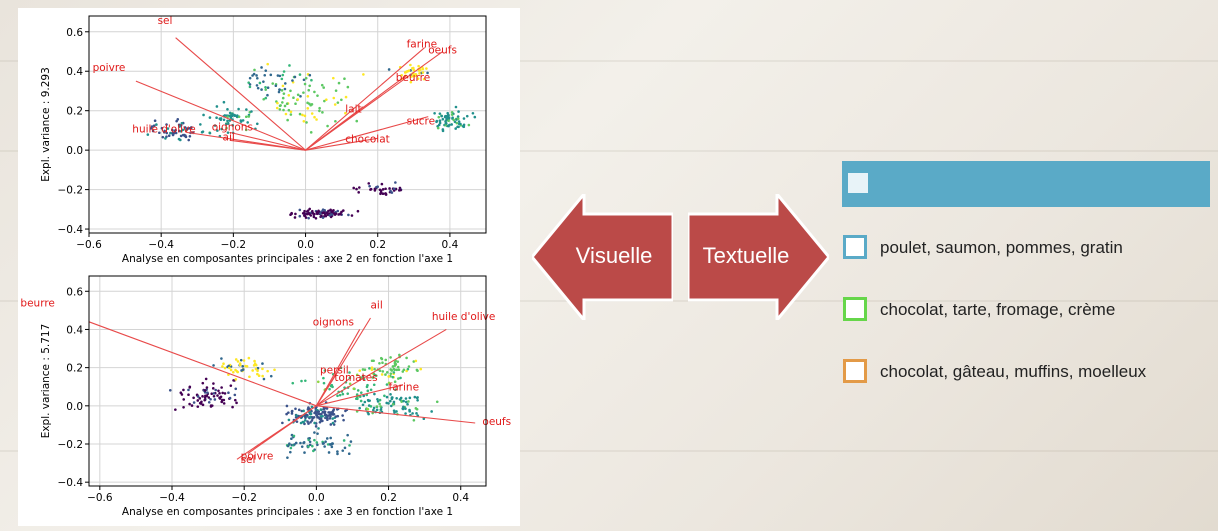 The image size is (1218, 531). What do you see at coordinates (267, 145) in the screenshot?
I see `loading-vector-ail` at bounding box center [267, 145].